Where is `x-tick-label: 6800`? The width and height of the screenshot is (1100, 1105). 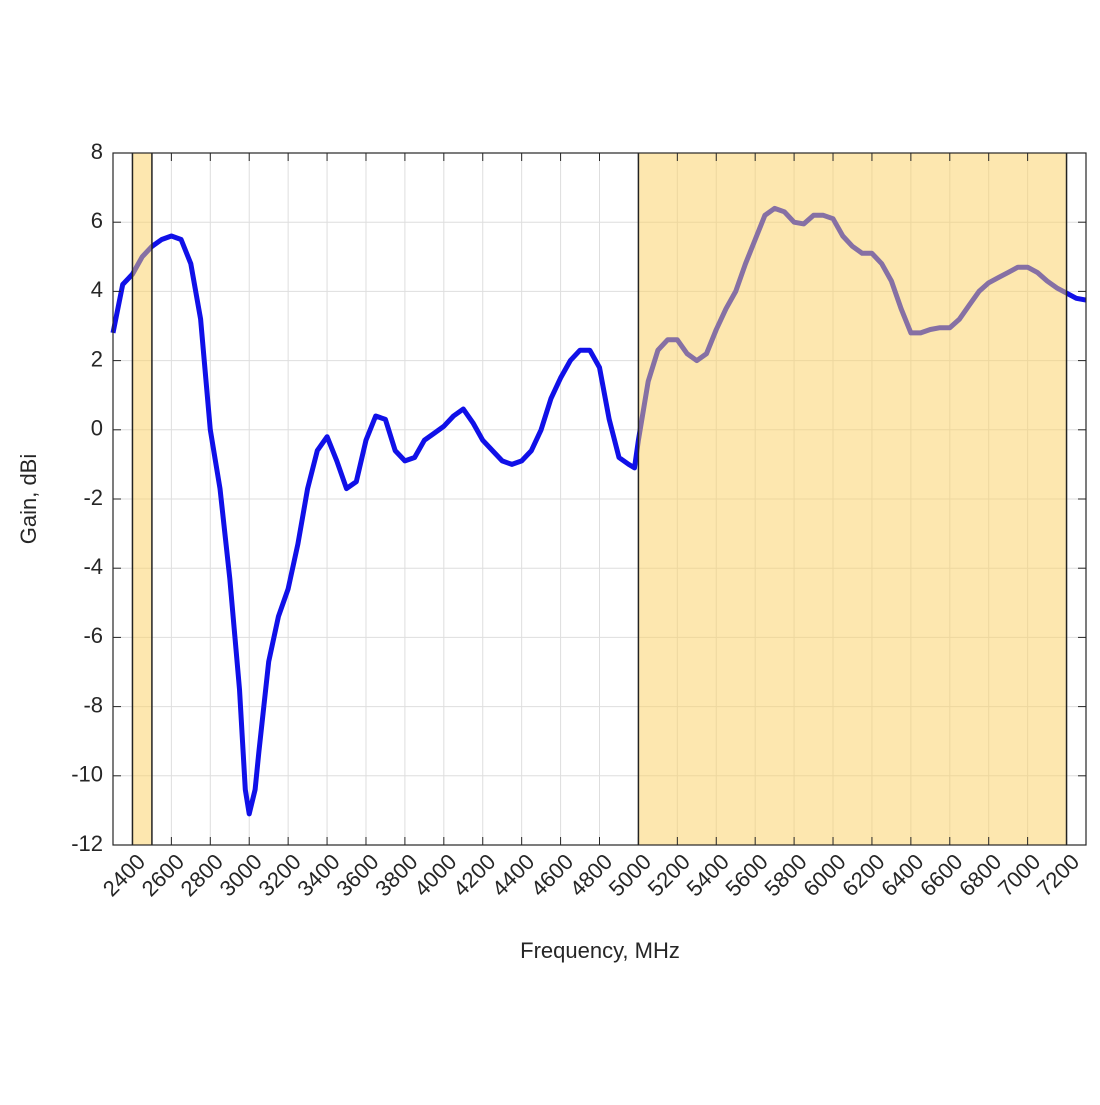 x-tick-label: 6800 is located at coordinates (980, 875).